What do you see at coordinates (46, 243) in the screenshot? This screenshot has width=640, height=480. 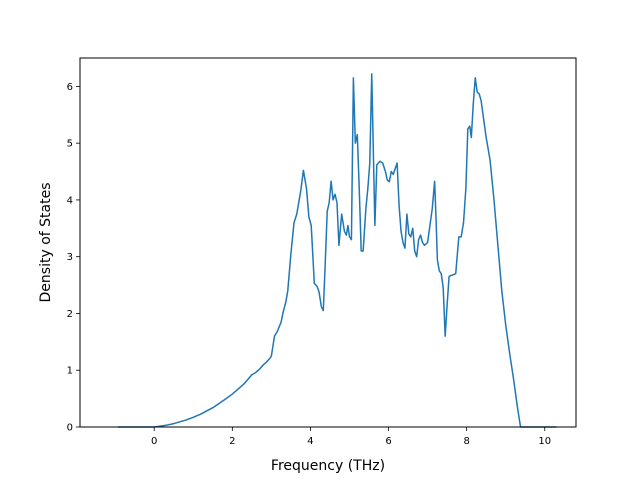 I see `y-axis-label: Density of States` at bounding box center [46, 243].